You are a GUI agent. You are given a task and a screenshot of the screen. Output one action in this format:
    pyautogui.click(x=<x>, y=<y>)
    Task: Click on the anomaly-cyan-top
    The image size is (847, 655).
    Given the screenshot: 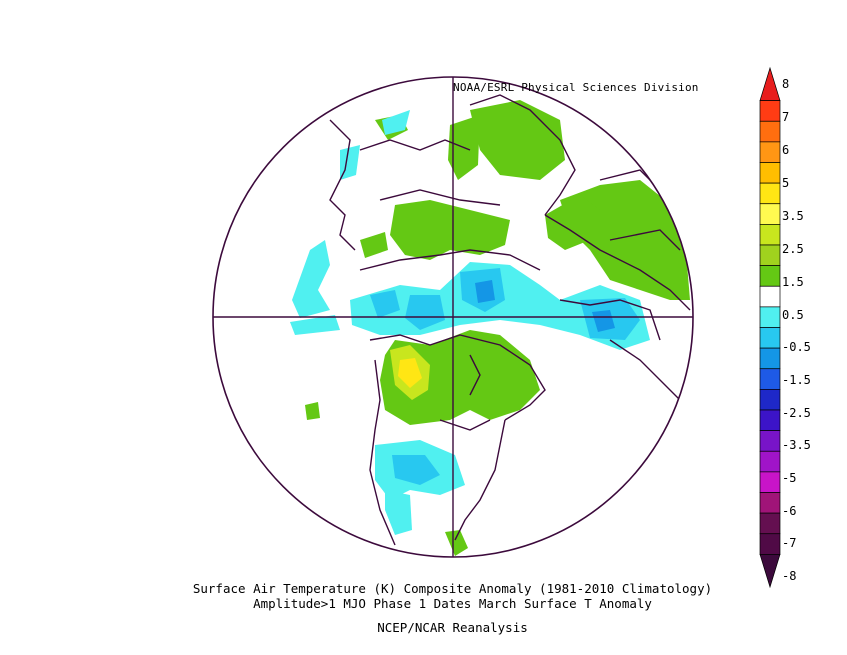 What is the action you would take?
    pyautogui.click(x=396, y=122)
    